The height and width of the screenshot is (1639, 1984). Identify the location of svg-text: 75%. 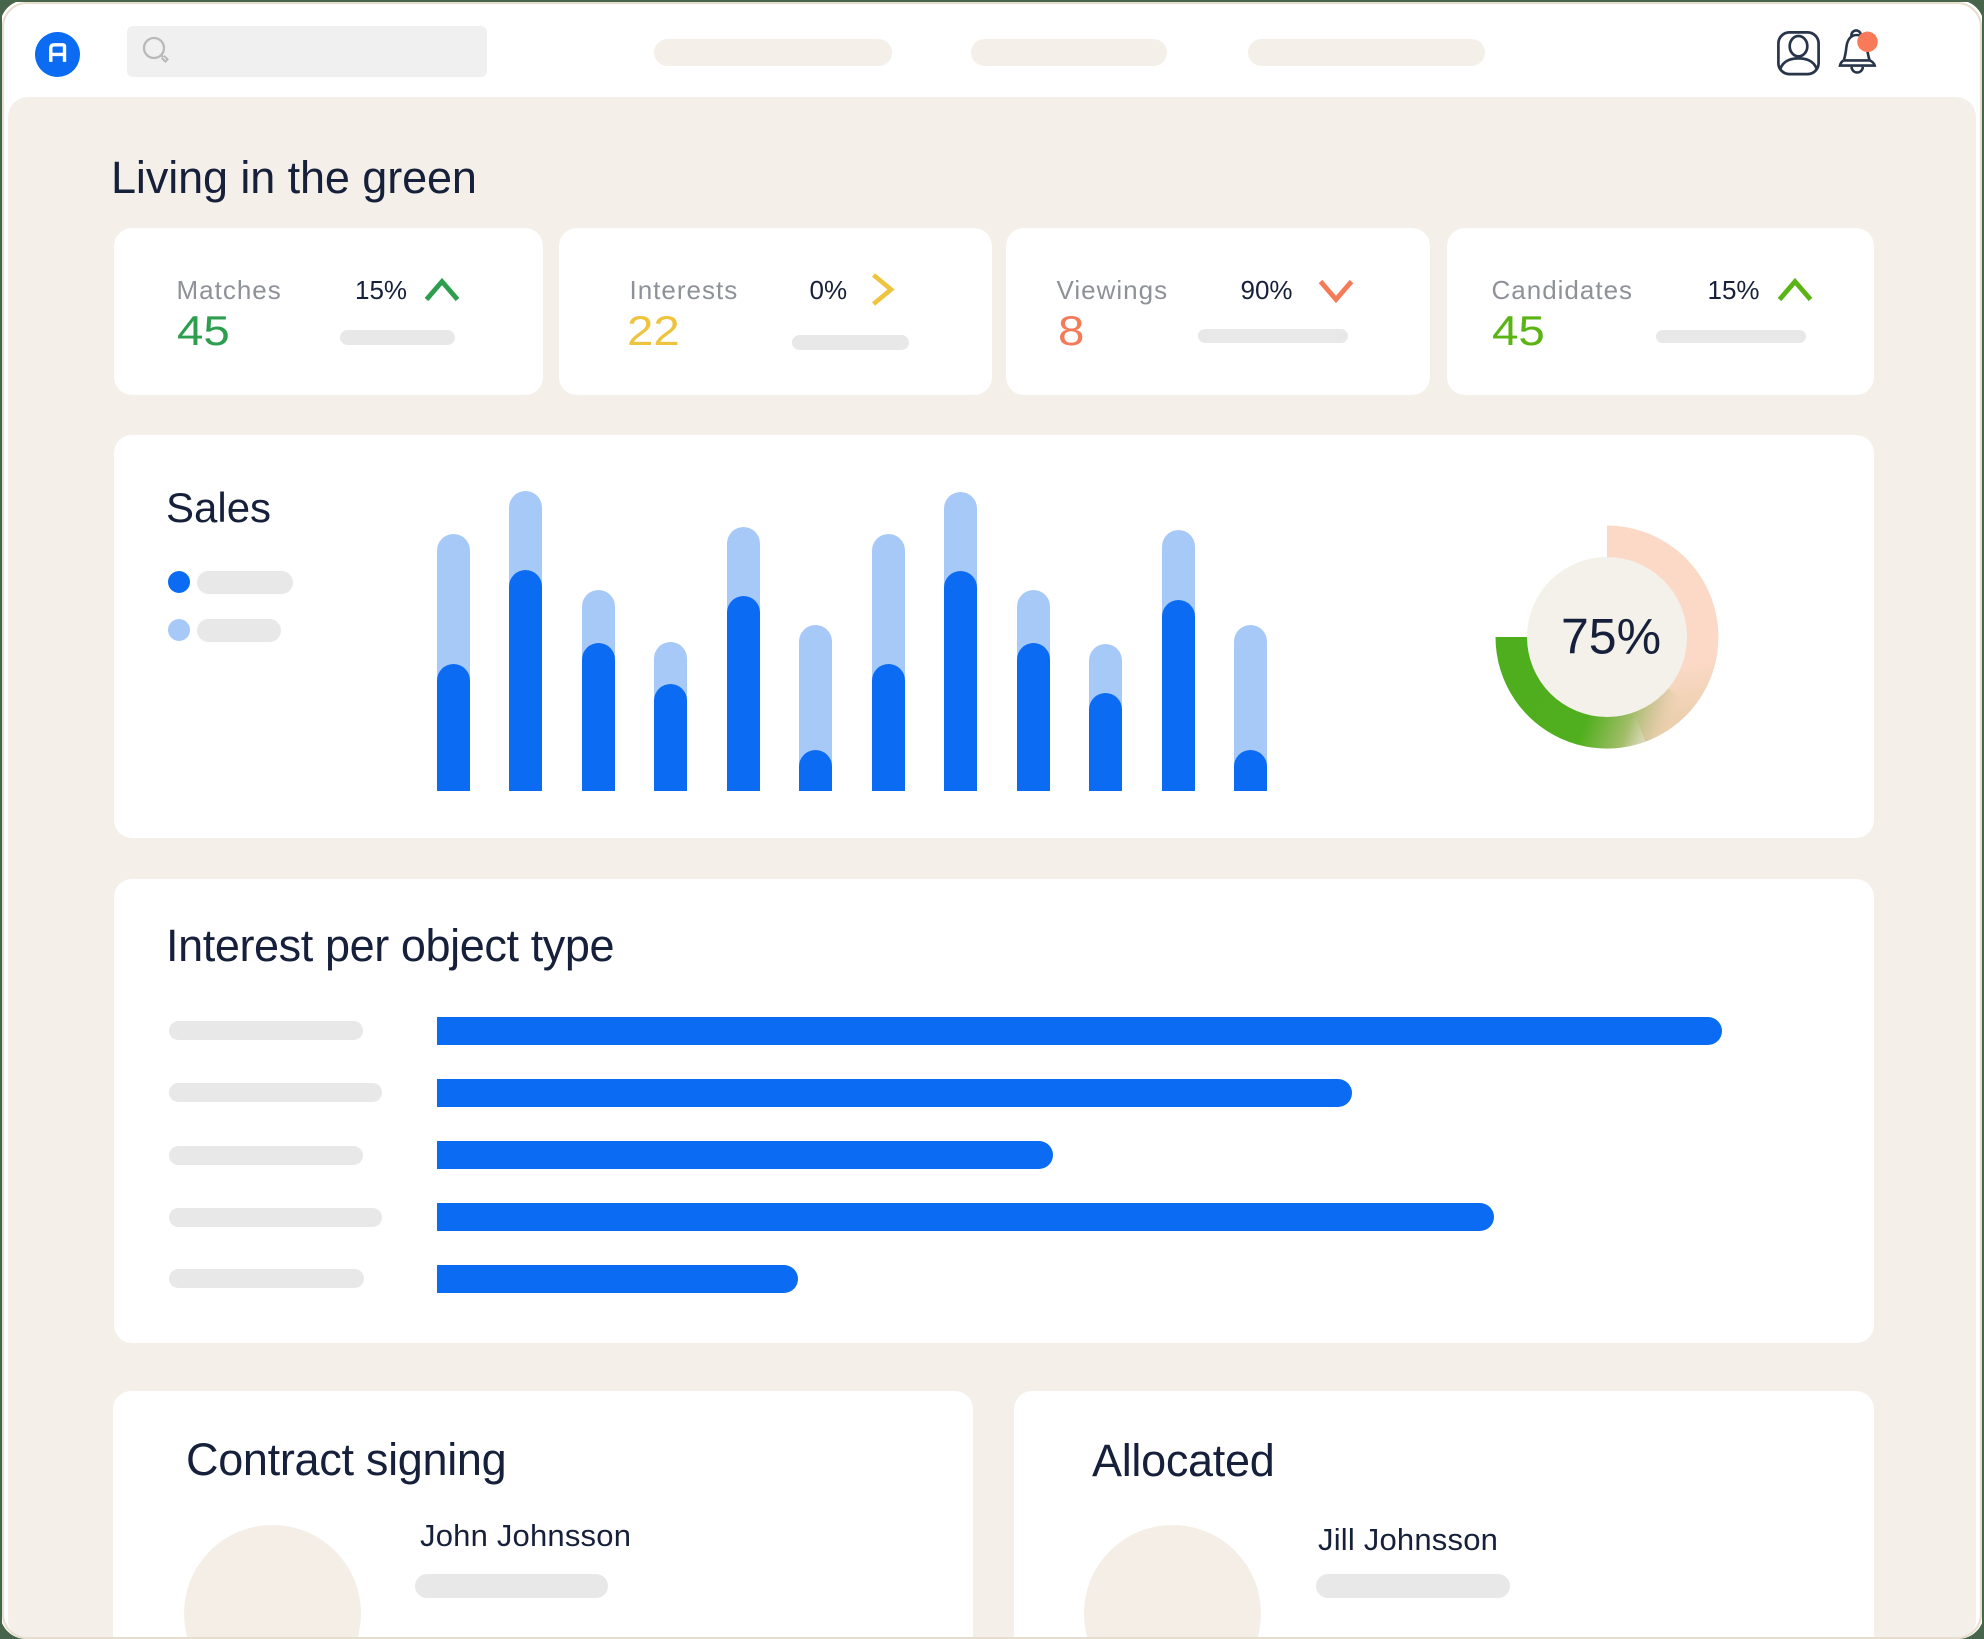
(1611, 637).